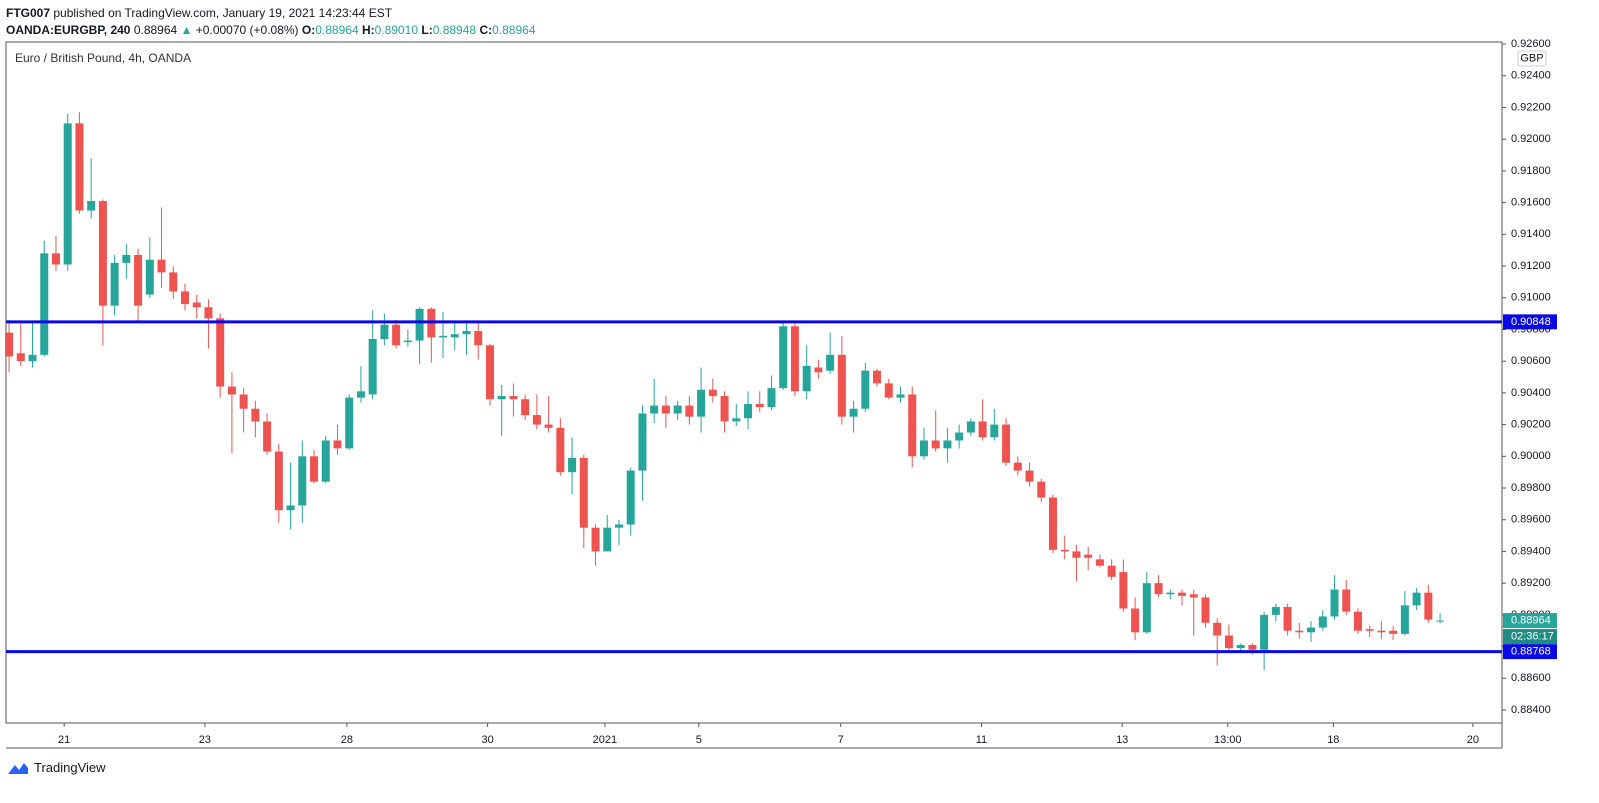 The image size is (1599, 803). I want to click on y-tick-label: 0.89200, so click(1531, 583).